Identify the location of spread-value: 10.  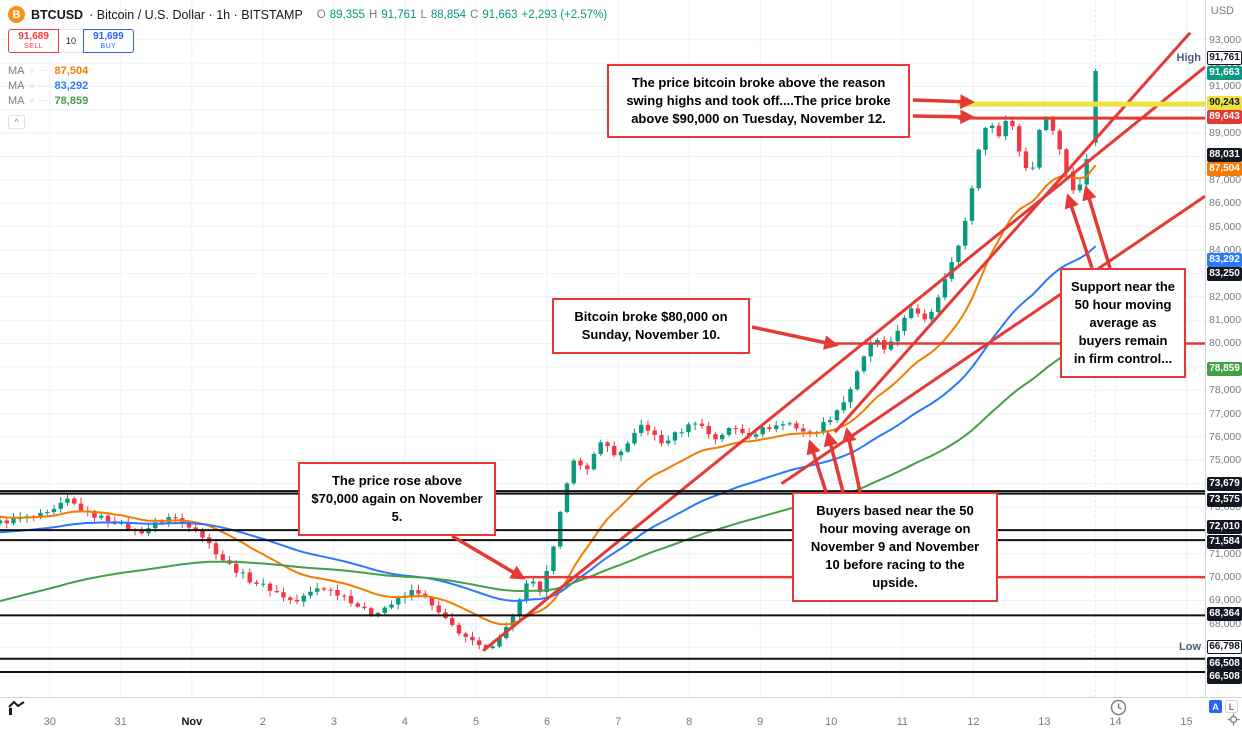
(71, 41).